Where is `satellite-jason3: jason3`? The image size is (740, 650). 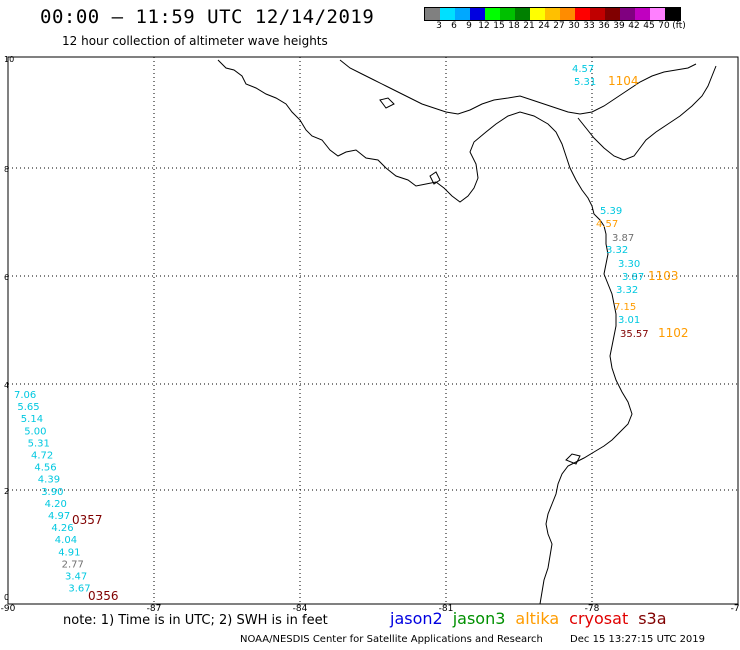
satellite-jason3: jason3 is located at coordinates (479, 618).